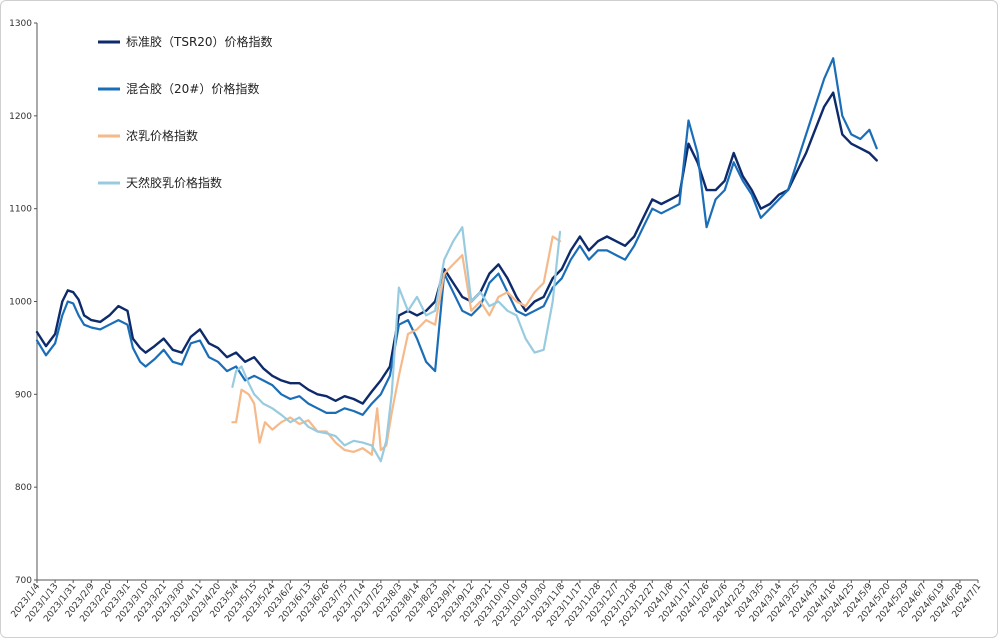 This screenshot has height=640, width=1000. Describe the element at coordinates (20, 210) in the screenshot. I see `y-tick-label: 1100` at that location.